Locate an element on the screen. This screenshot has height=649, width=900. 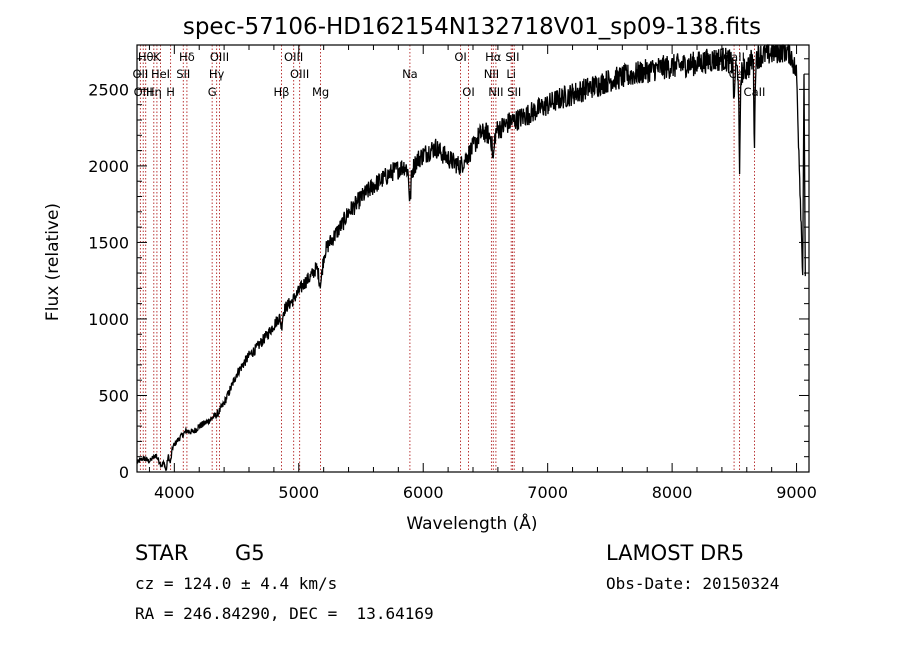
line-label-19: Hα is located at coordinates (493, 57).